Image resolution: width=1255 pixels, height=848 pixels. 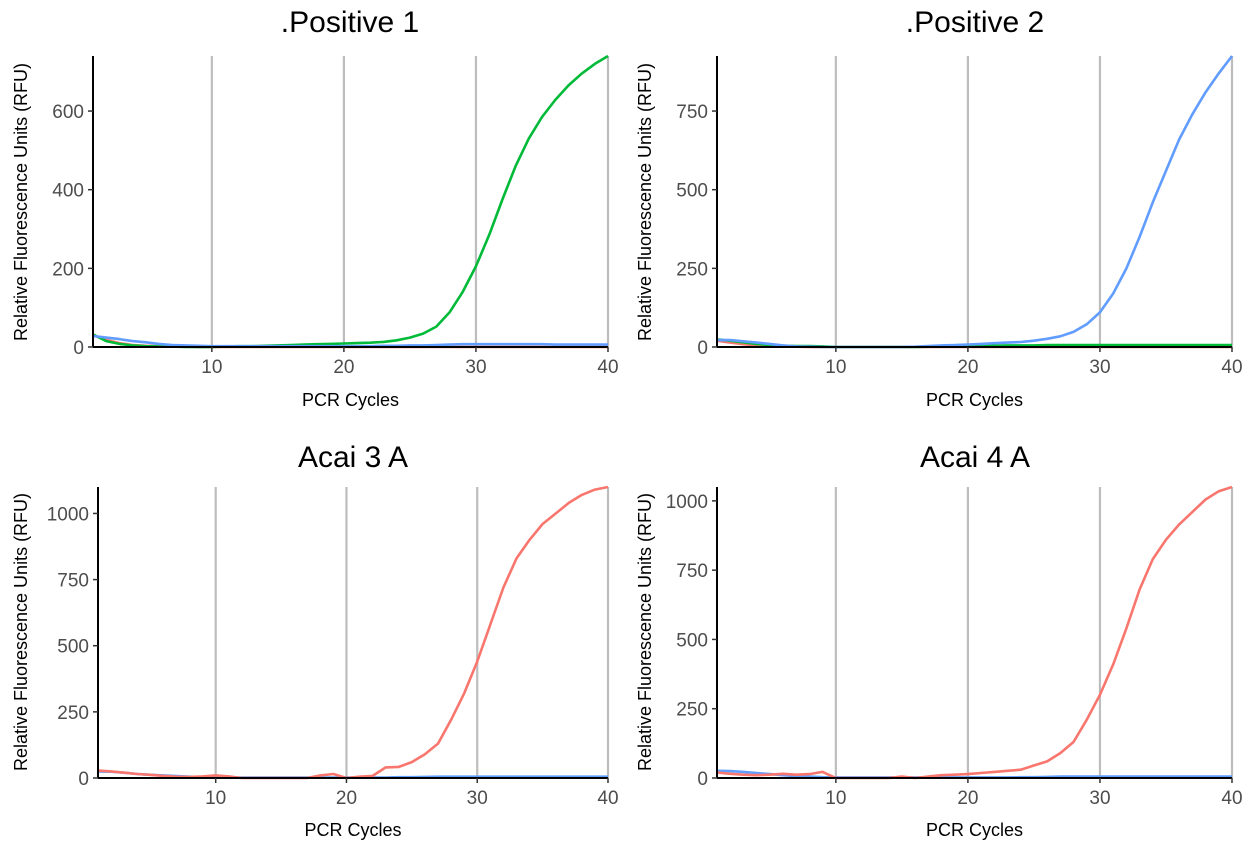 What do you see at coordinates (68, 269) in the screenshot?
I see `y-tick-label: 200` at bounding box center [68, 269].